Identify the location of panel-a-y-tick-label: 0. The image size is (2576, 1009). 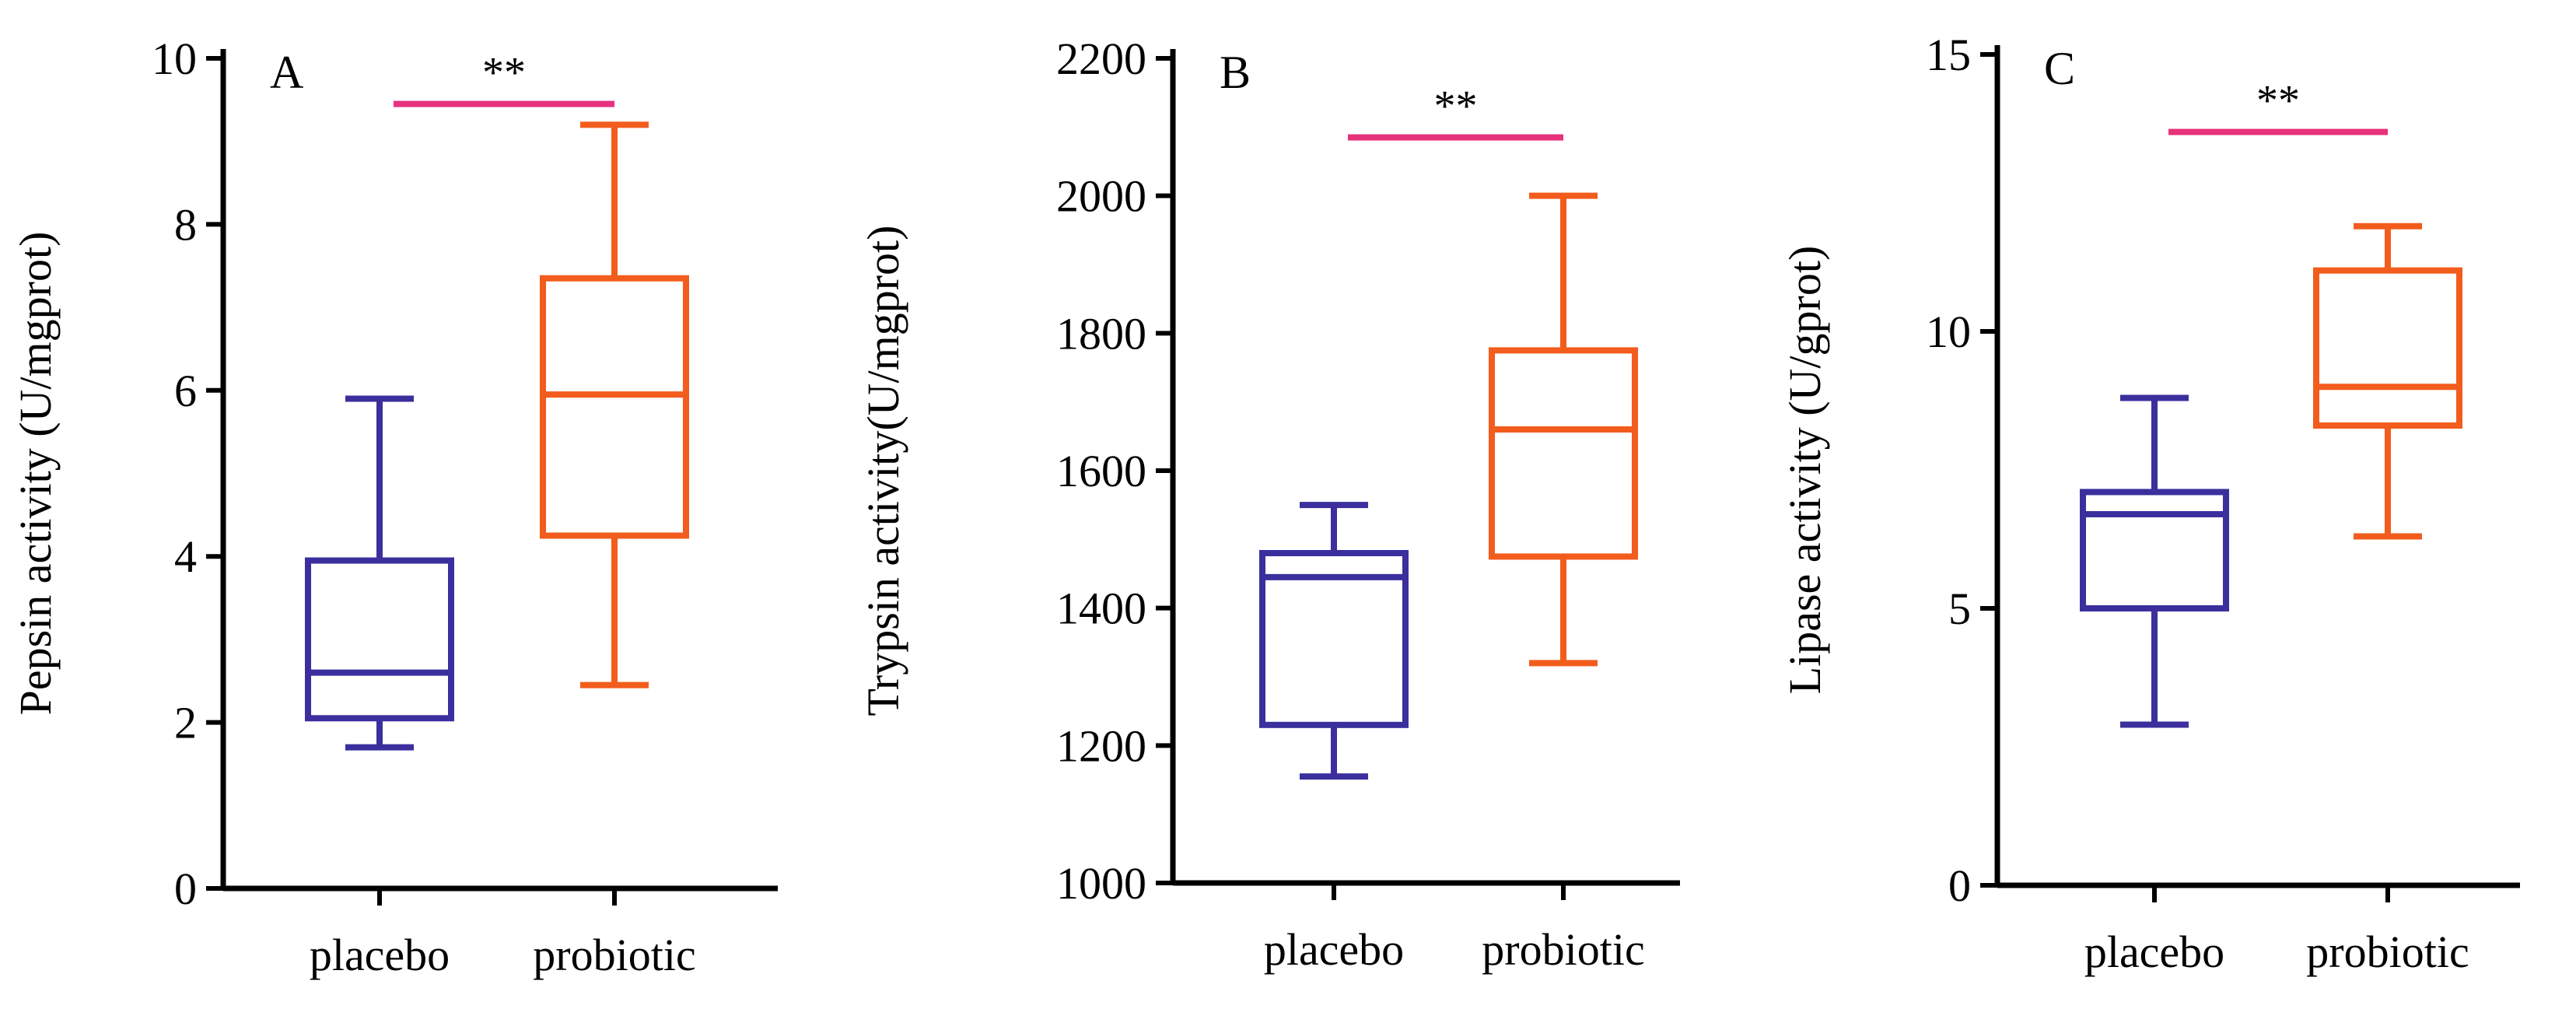
(186, 889).